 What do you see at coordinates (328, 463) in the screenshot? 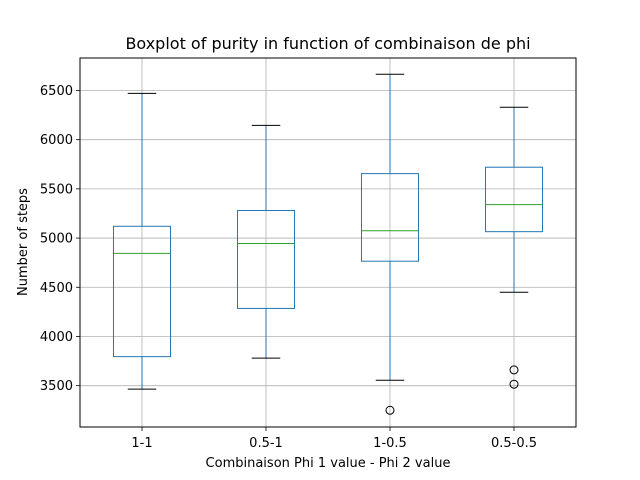
I see `x-axis-label: Combinaison Phi 1 value - Phi 2 value` at bounding box center [328, 463].